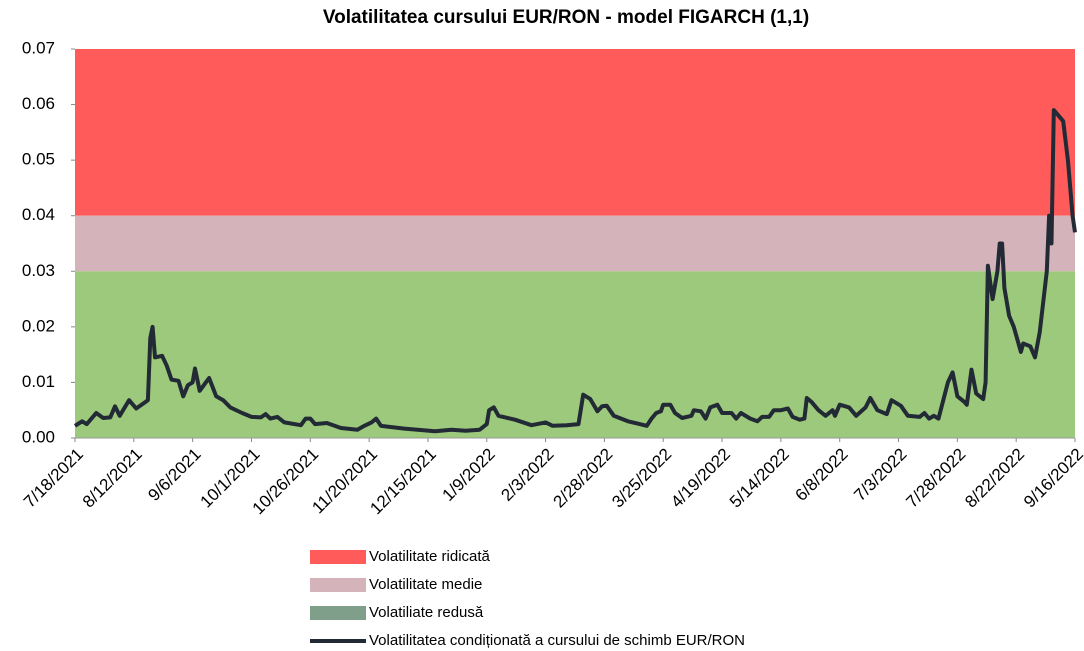  Describe the element at coordinates (38, 381) in the screenshot. I see `y-tick-label: 0.01` at that location.